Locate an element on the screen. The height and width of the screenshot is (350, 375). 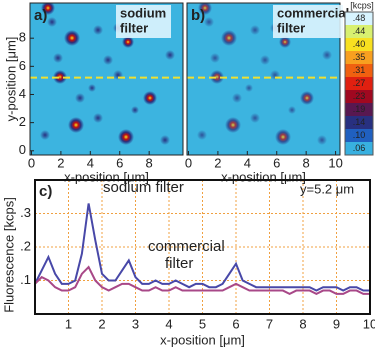
line-series is located at coordinates (202, 280).